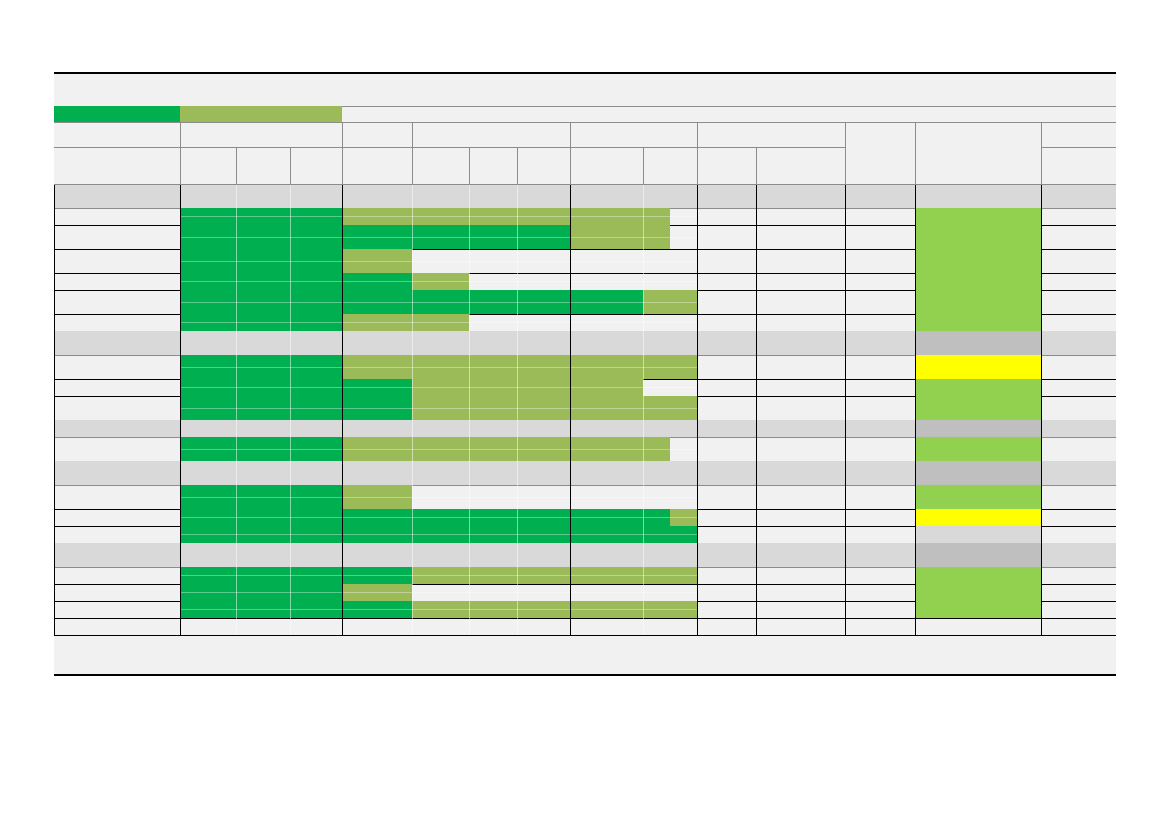  I want to click on bottom-rule, so click(585, 675).